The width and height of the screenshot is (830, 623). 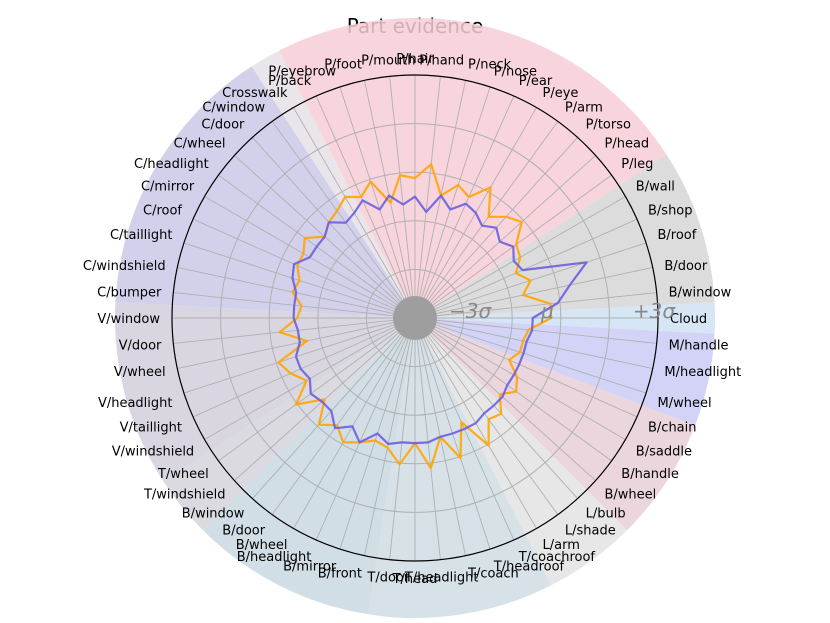 I want to click on category-label: B/chain, so click(x=672, y=428).